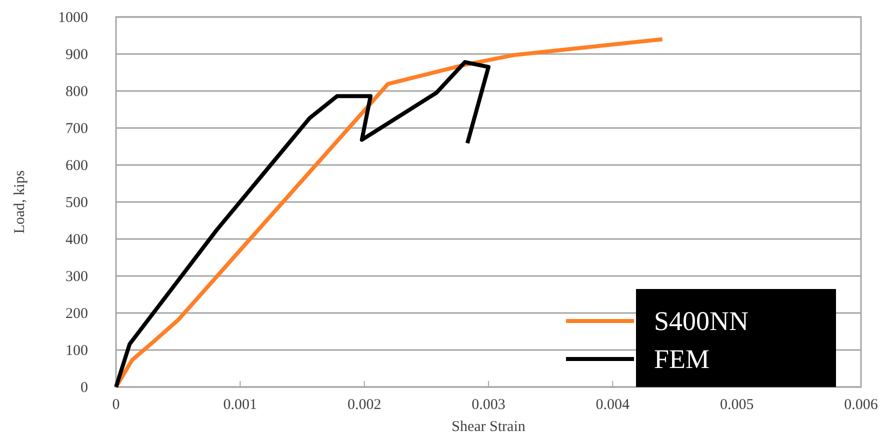 This screenshot has width=881, height=437. I want to click on x-tick-label: 0, so click(116, 405).